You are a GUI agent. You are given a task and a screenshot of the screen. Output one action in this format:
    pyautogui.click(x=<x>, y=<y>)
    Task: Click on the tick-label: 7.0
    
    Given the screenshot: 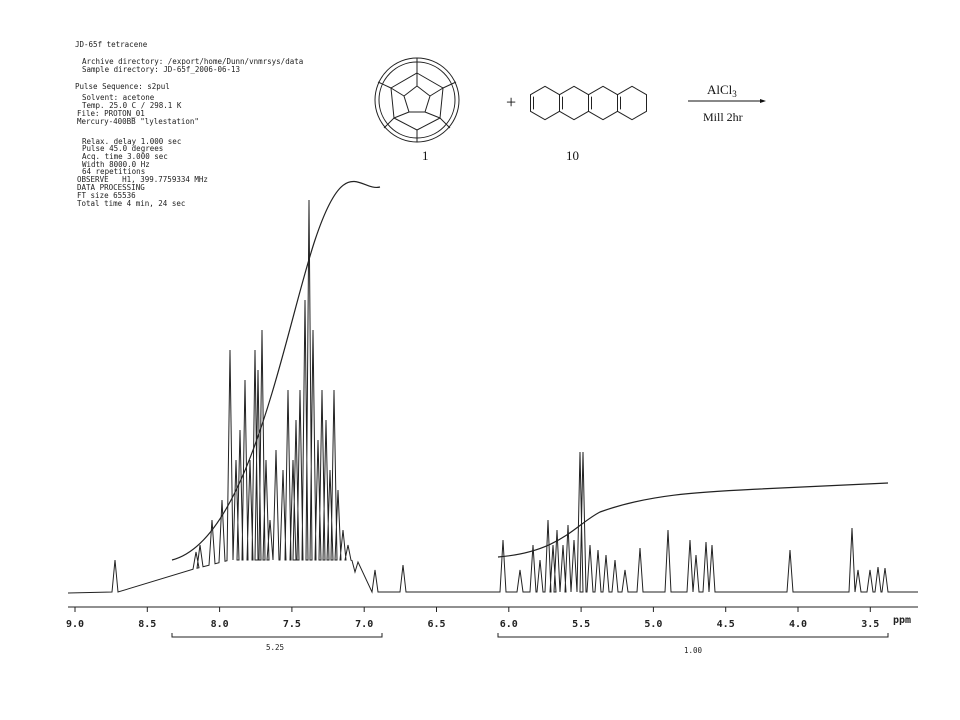 What is the action you would take?
    pyautogui.click(x=364, y=624)
    